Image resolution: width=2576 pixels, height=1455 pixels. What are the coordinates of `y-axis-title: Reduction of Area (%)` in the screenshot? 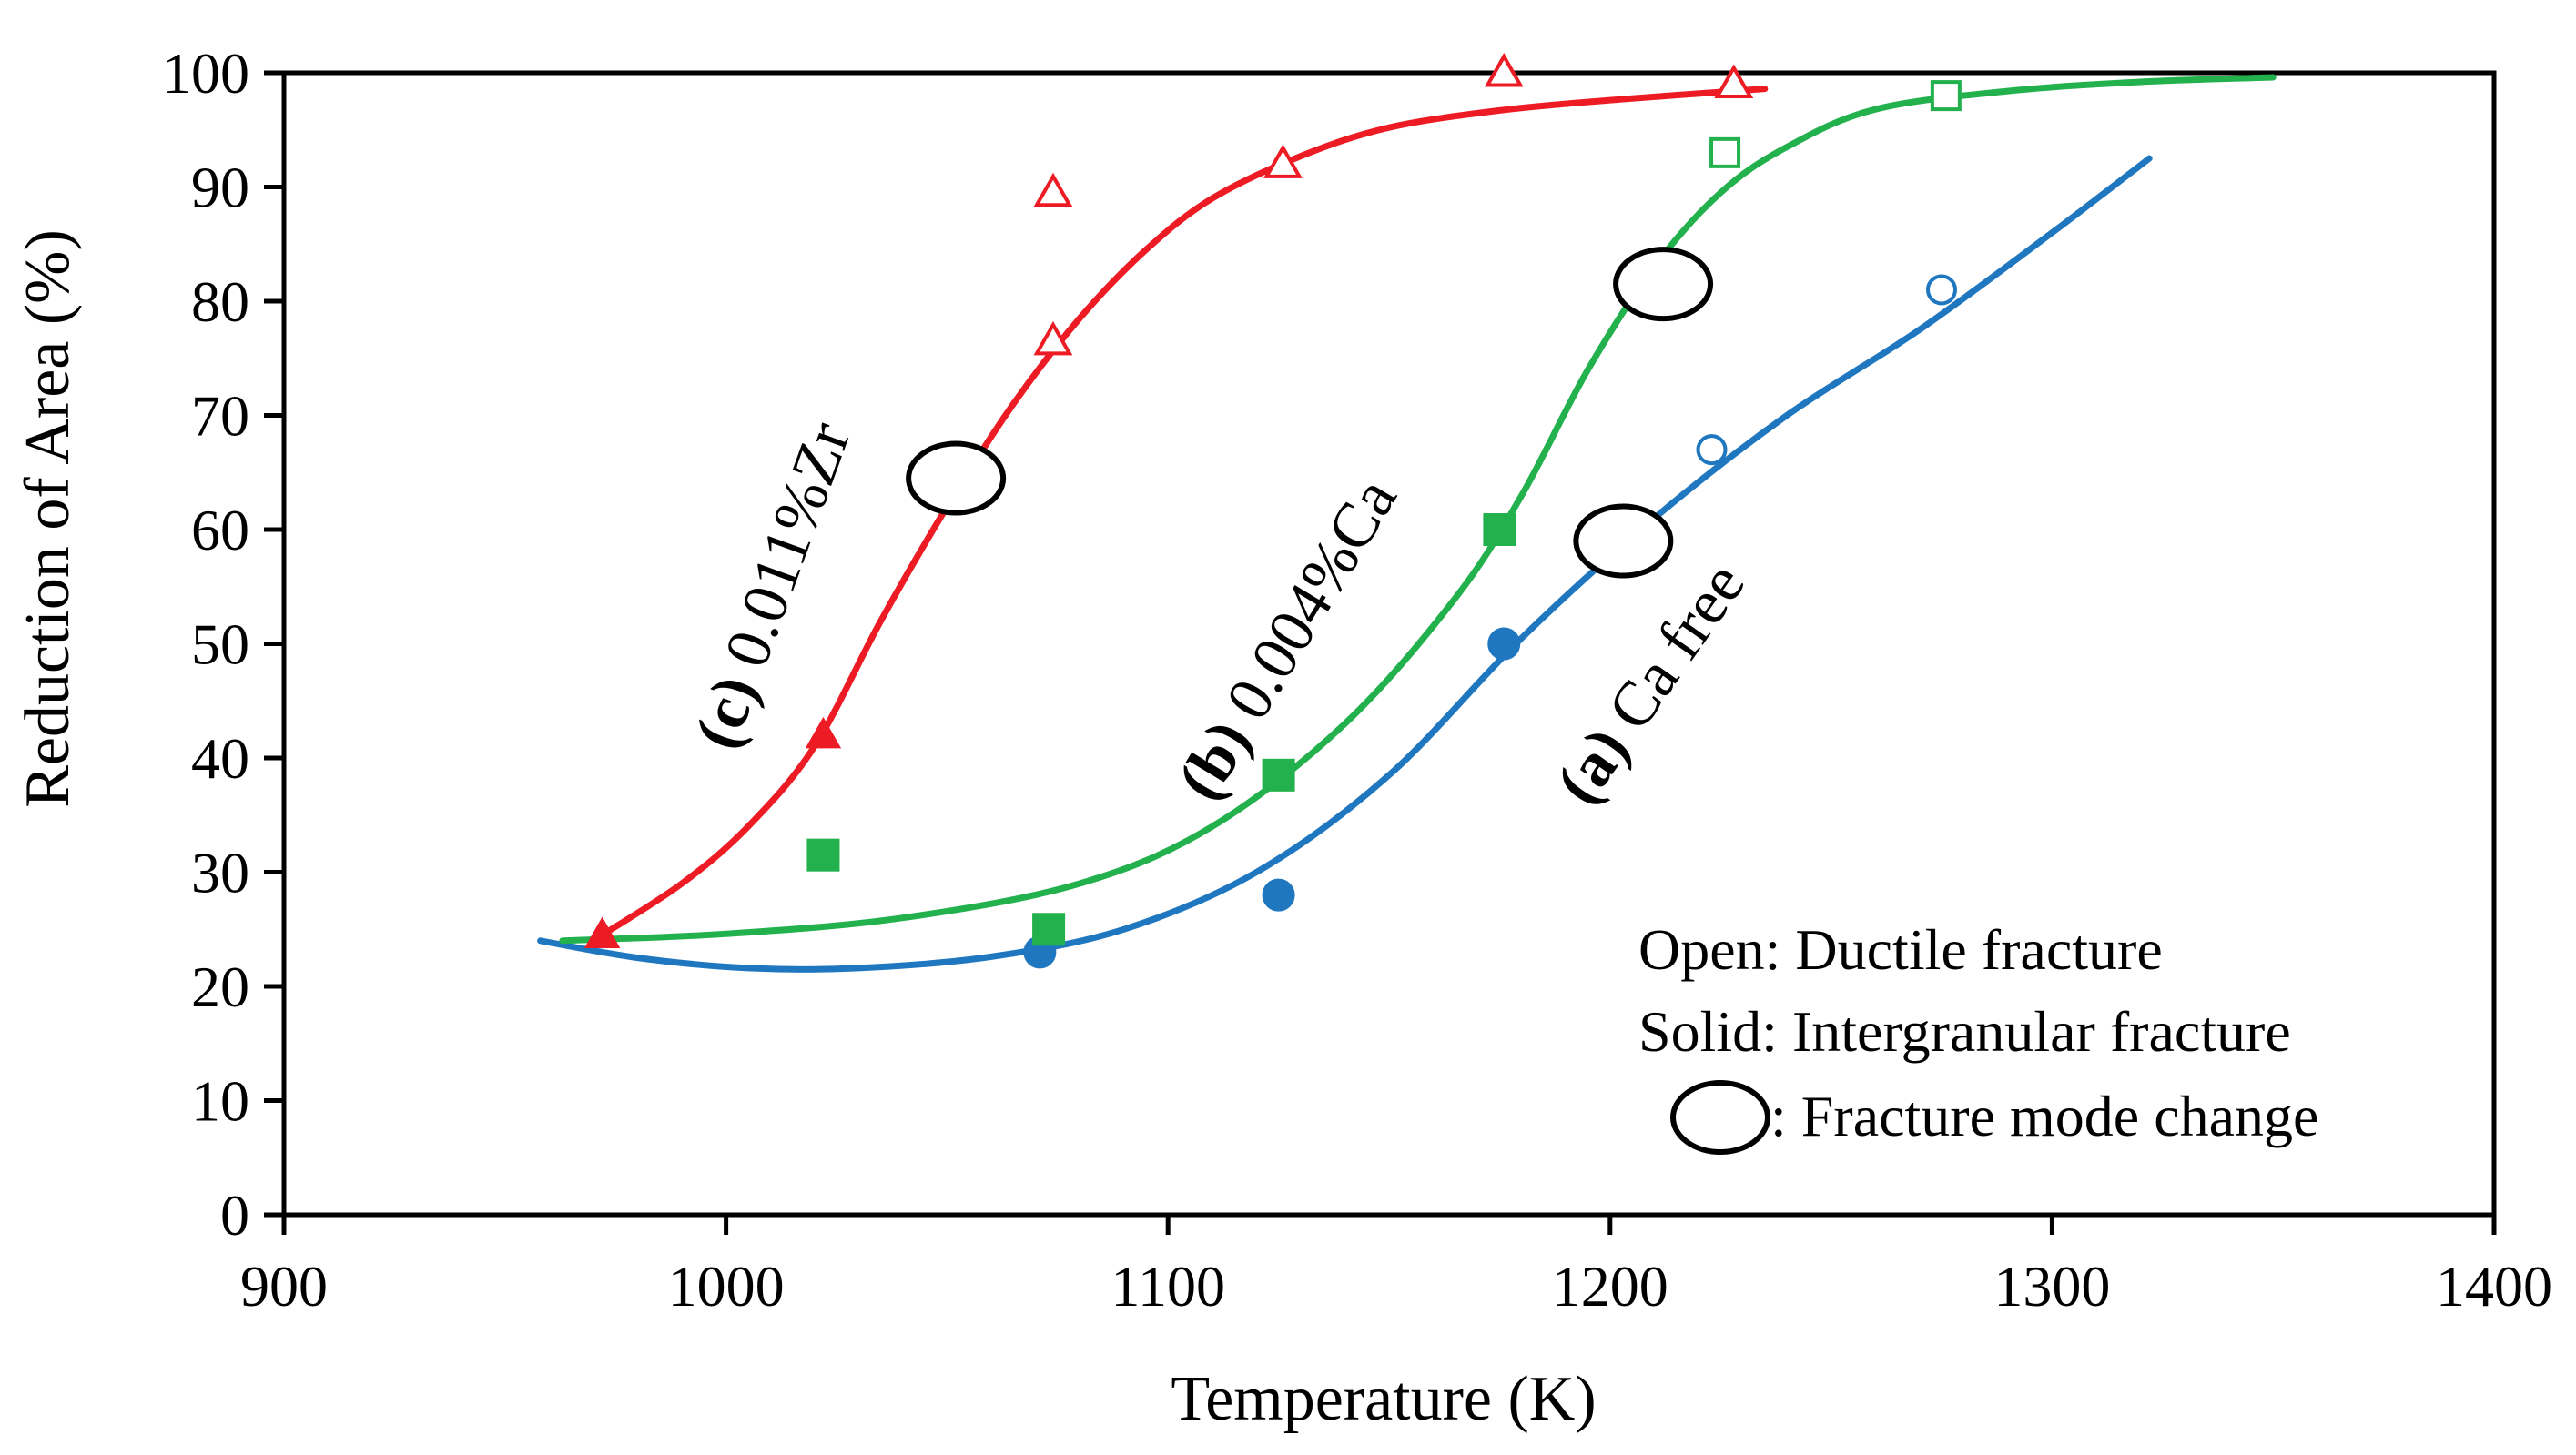 It's located at (48, 518).